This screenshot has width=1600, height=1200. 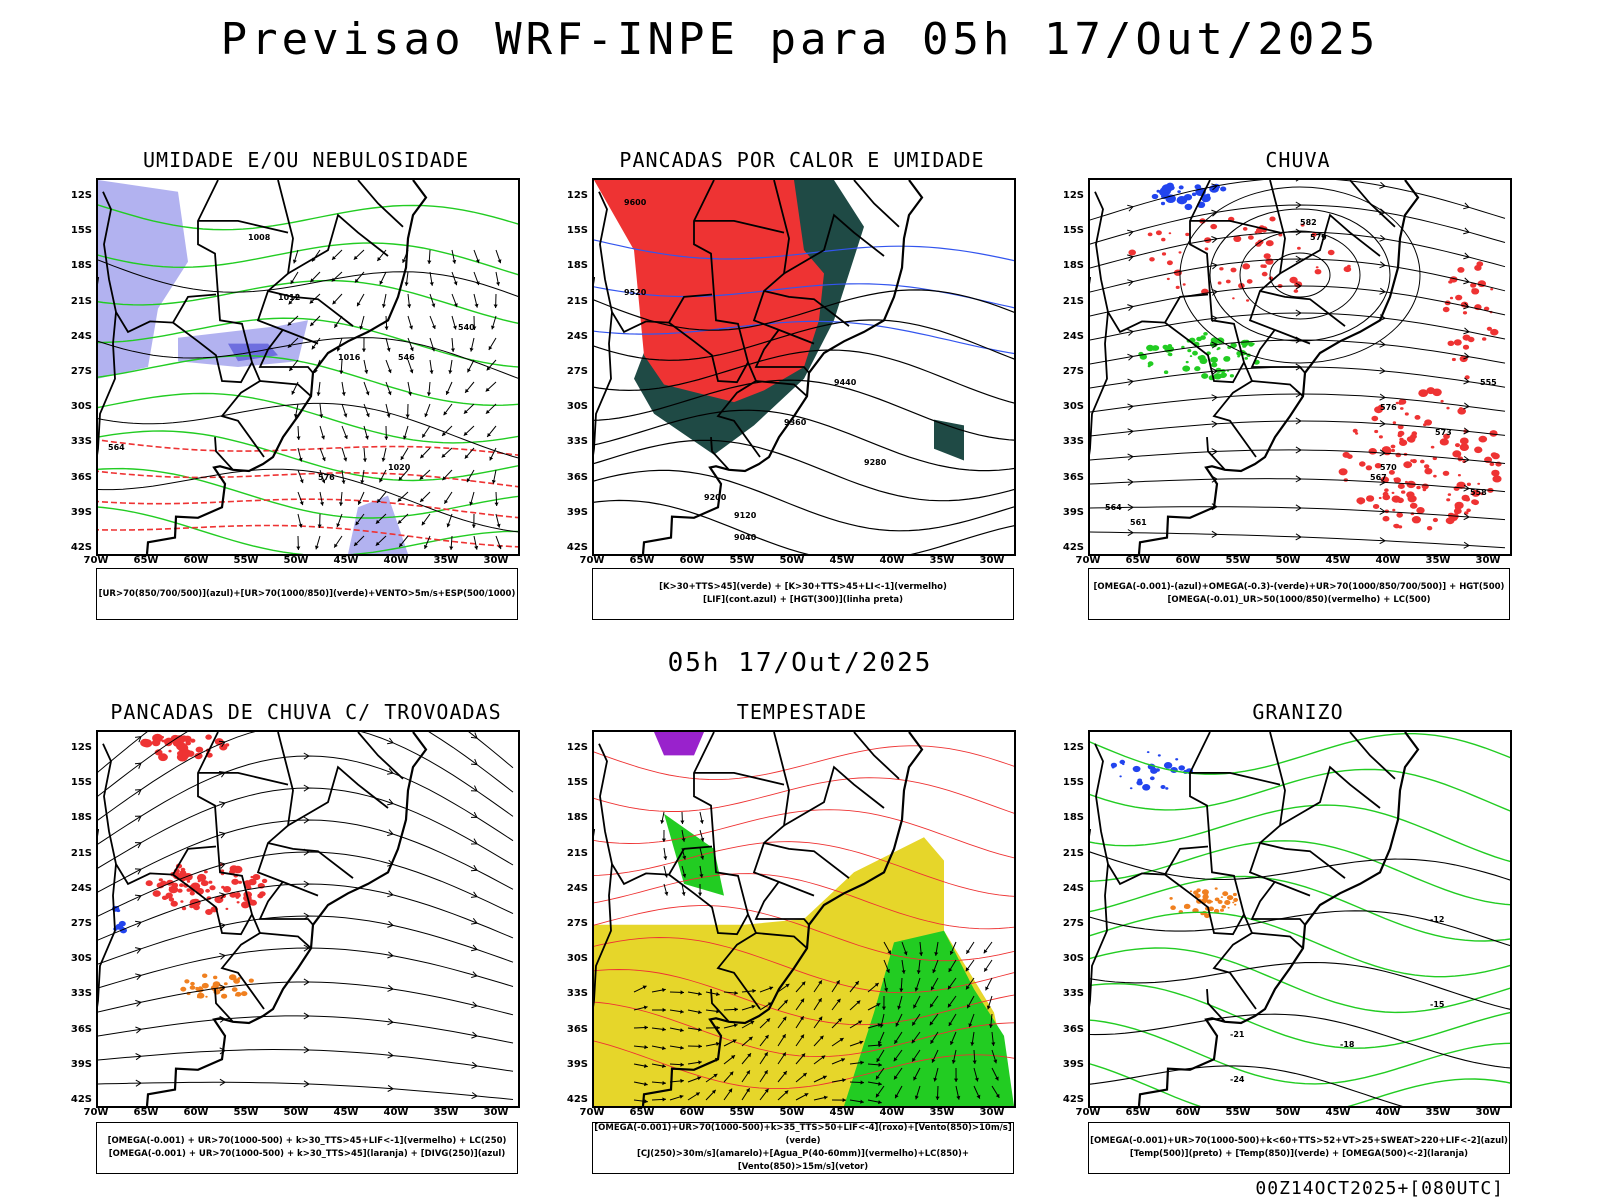 I want to click on map-canvas: 9600 9520 9440 9360 9280 9200 9120 9040, so click(x=804, y=367).